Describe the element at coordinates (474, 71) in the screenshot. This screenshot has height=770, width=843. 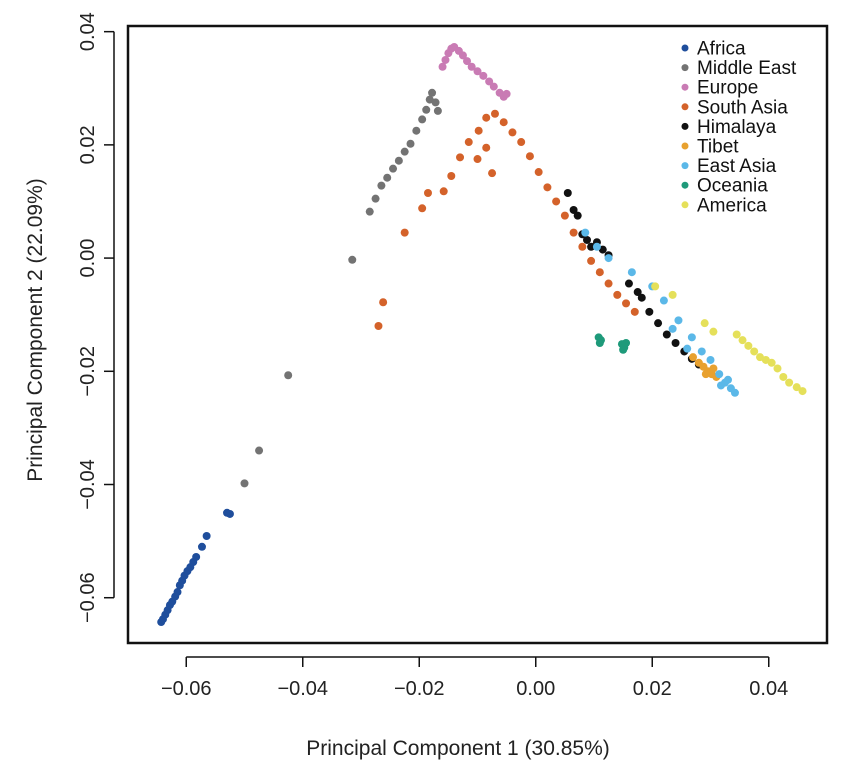
I see `series-europe` at that location.